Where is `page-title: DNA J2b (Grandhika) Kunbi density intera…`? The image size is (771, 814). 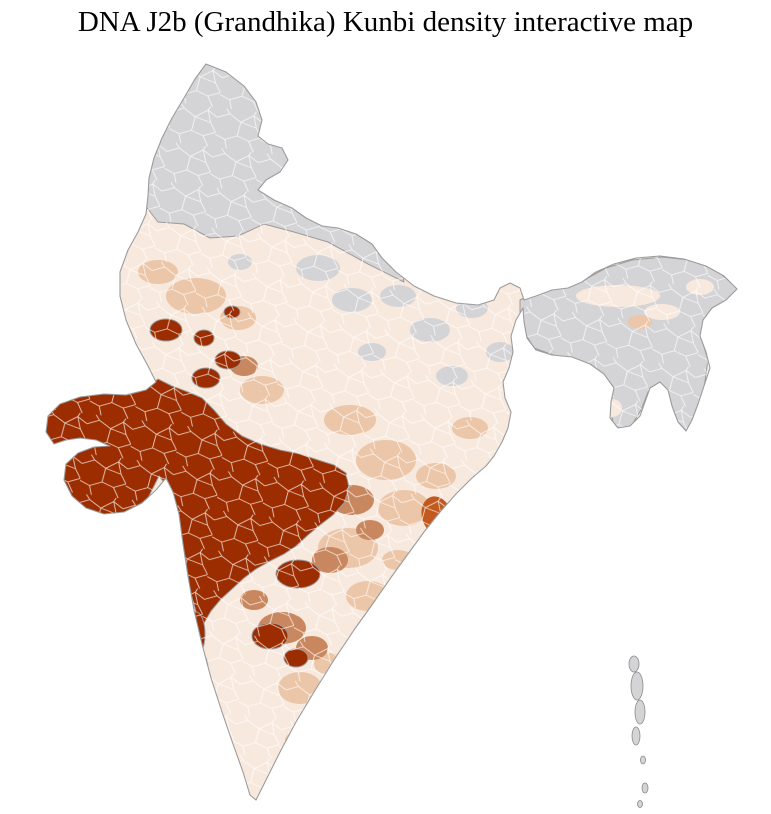 page-title: DNA J2b (Grandhika) Kunbi density intera… is located at coordinates (385, 22).